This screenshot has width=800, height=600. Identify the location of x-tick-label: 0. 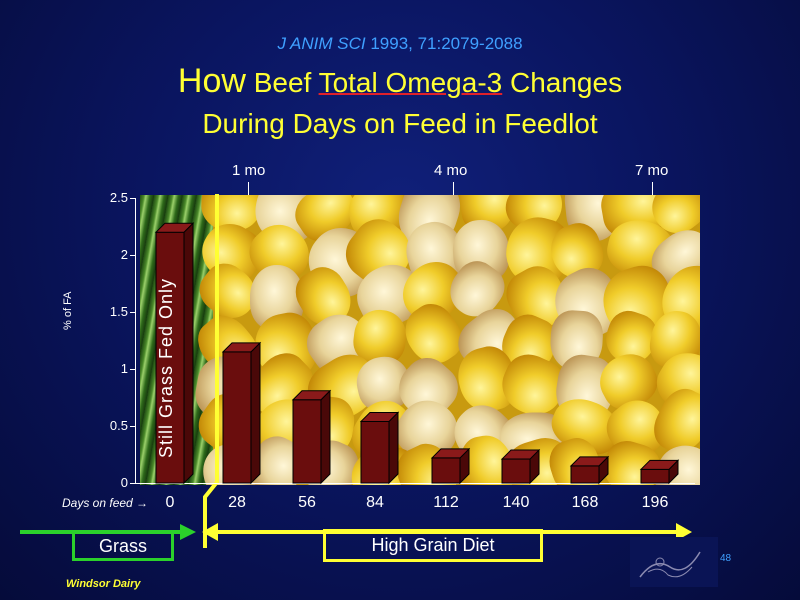
(170, 502).